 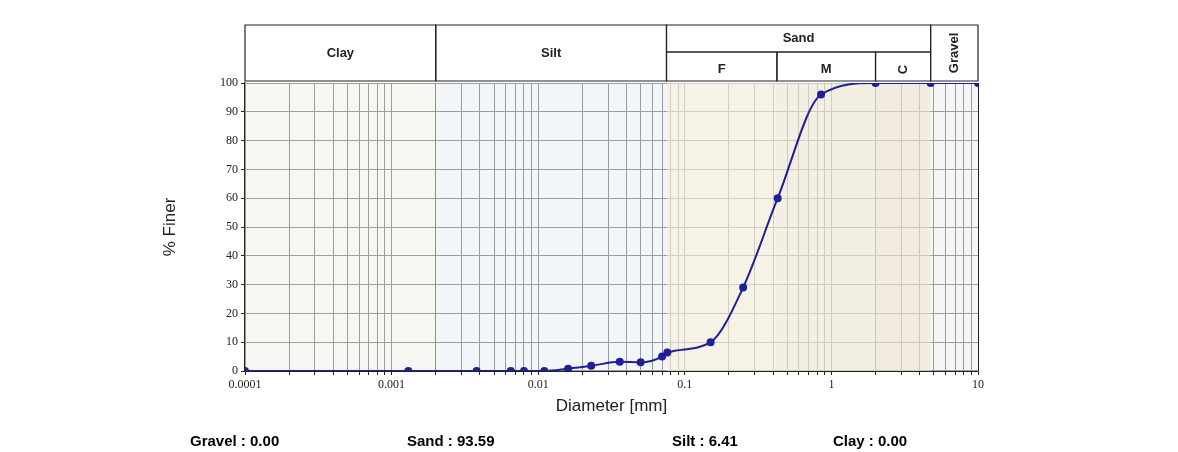 I want to click on y-tick-label: 10, so click(x=232, y=341).